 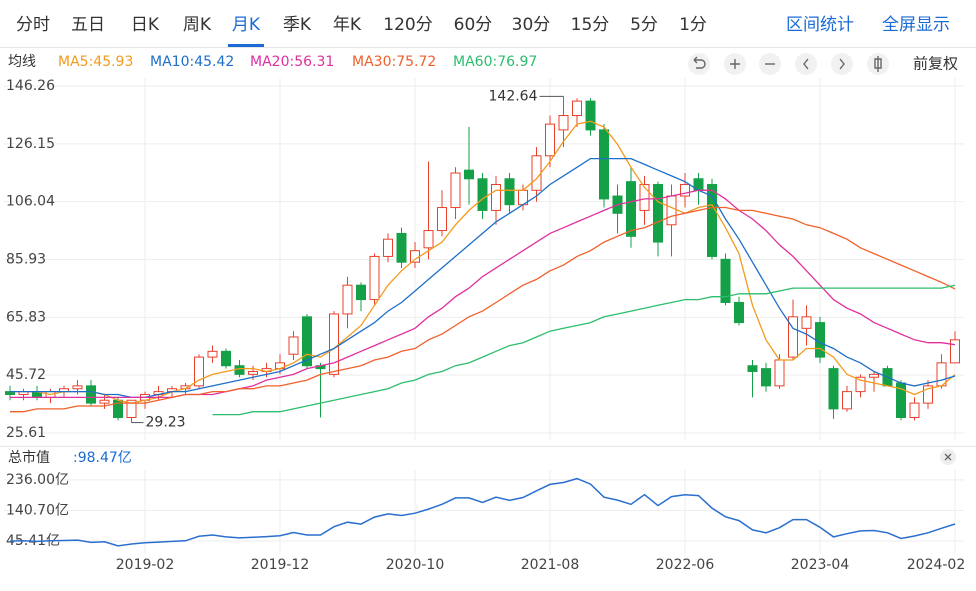 I want to click on x-tick-label: 2023-04, so click(x=820, y=565).